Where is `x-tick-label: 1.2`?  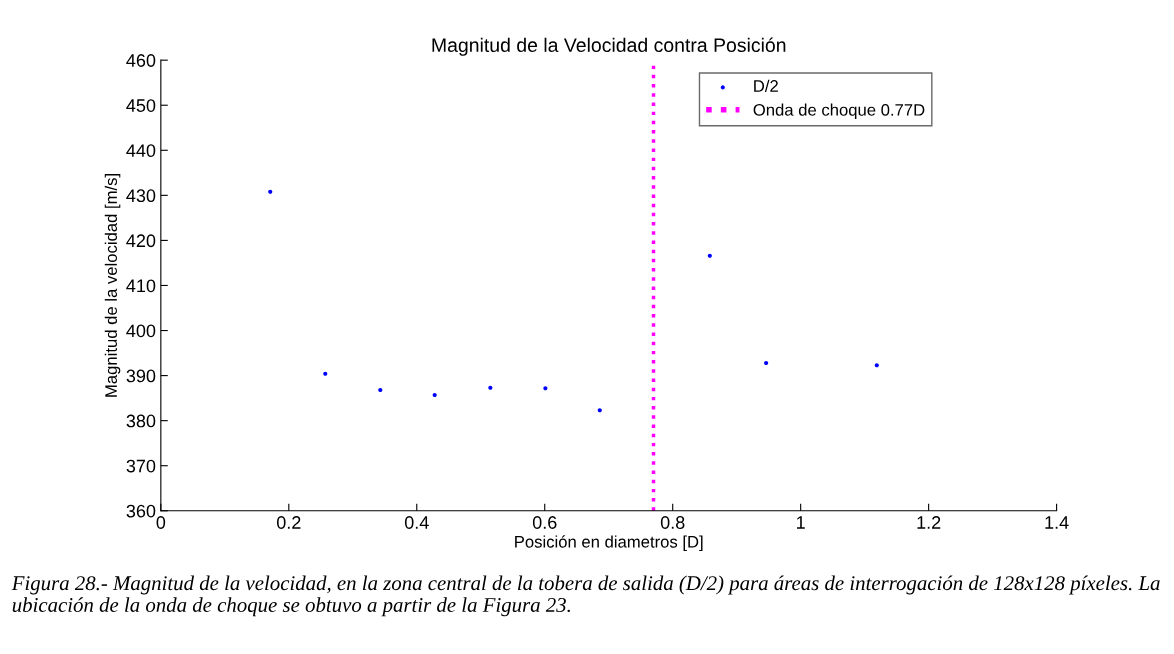 x-tick-label: 1.2 is located at coordinates (929, 522).